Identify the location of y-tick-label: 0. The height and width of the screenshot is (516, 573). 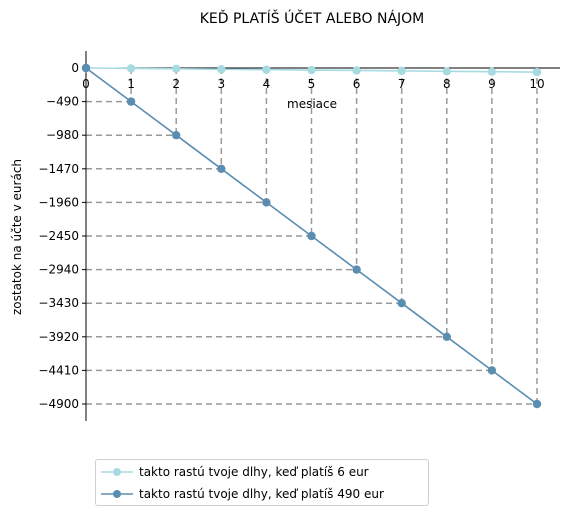
(75, 68).